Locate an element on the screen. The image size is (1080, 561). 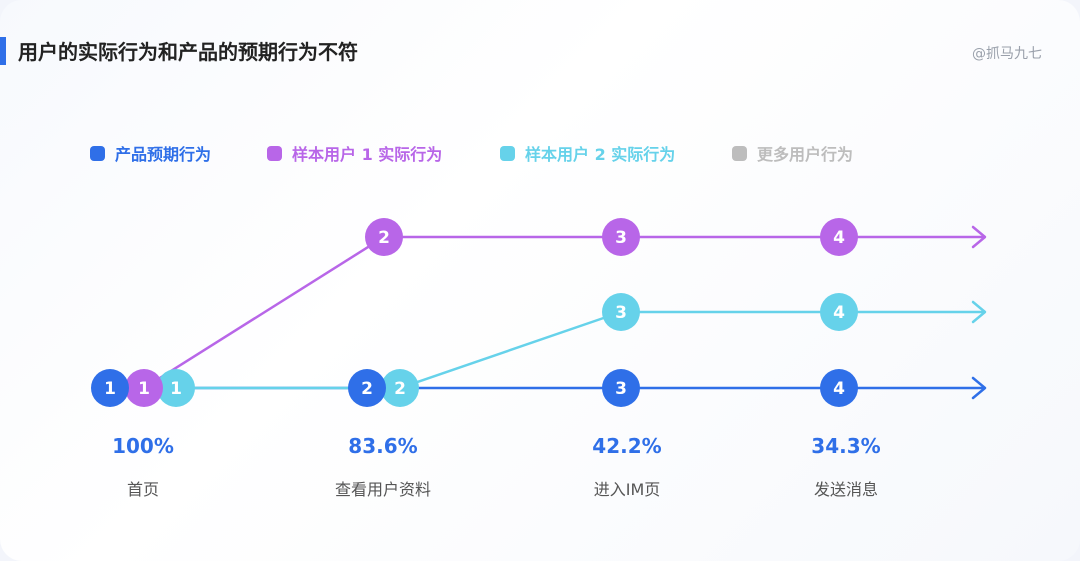
watermark: @抓马九七 is located at coordinates (1007, 54).